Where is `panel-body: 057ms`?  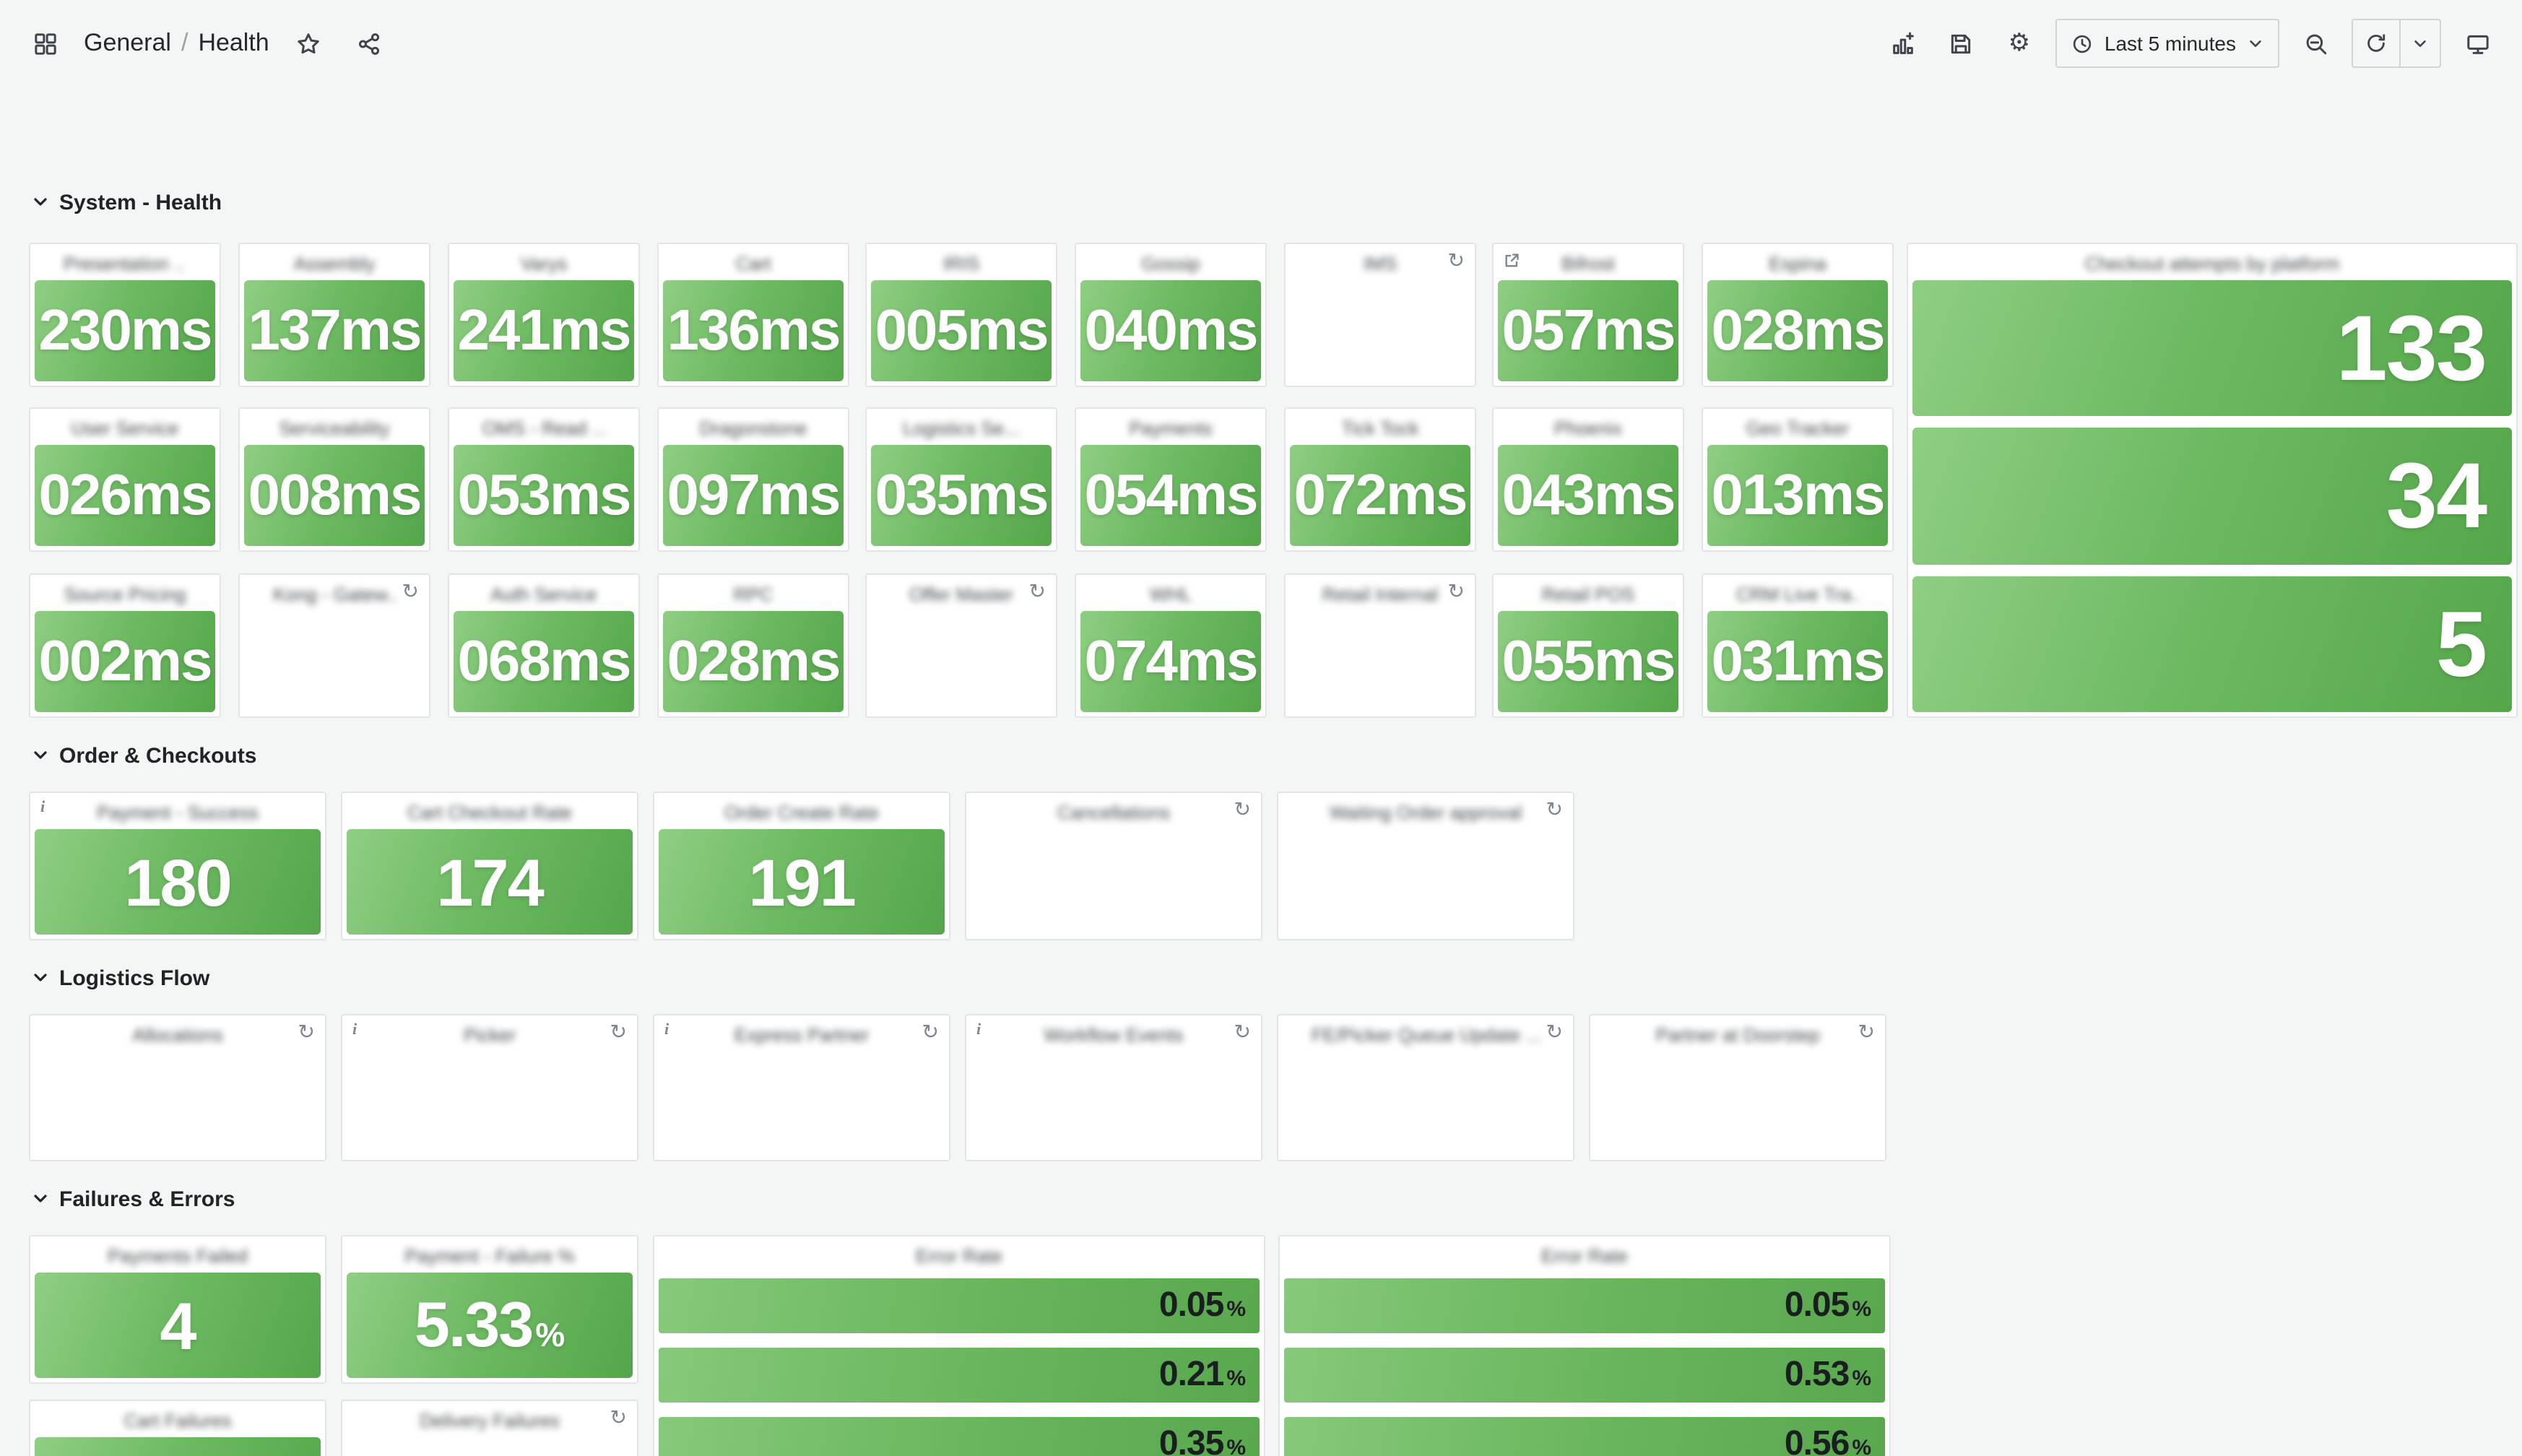 panel-body: 057ms is located at coordinates (1588, 330).